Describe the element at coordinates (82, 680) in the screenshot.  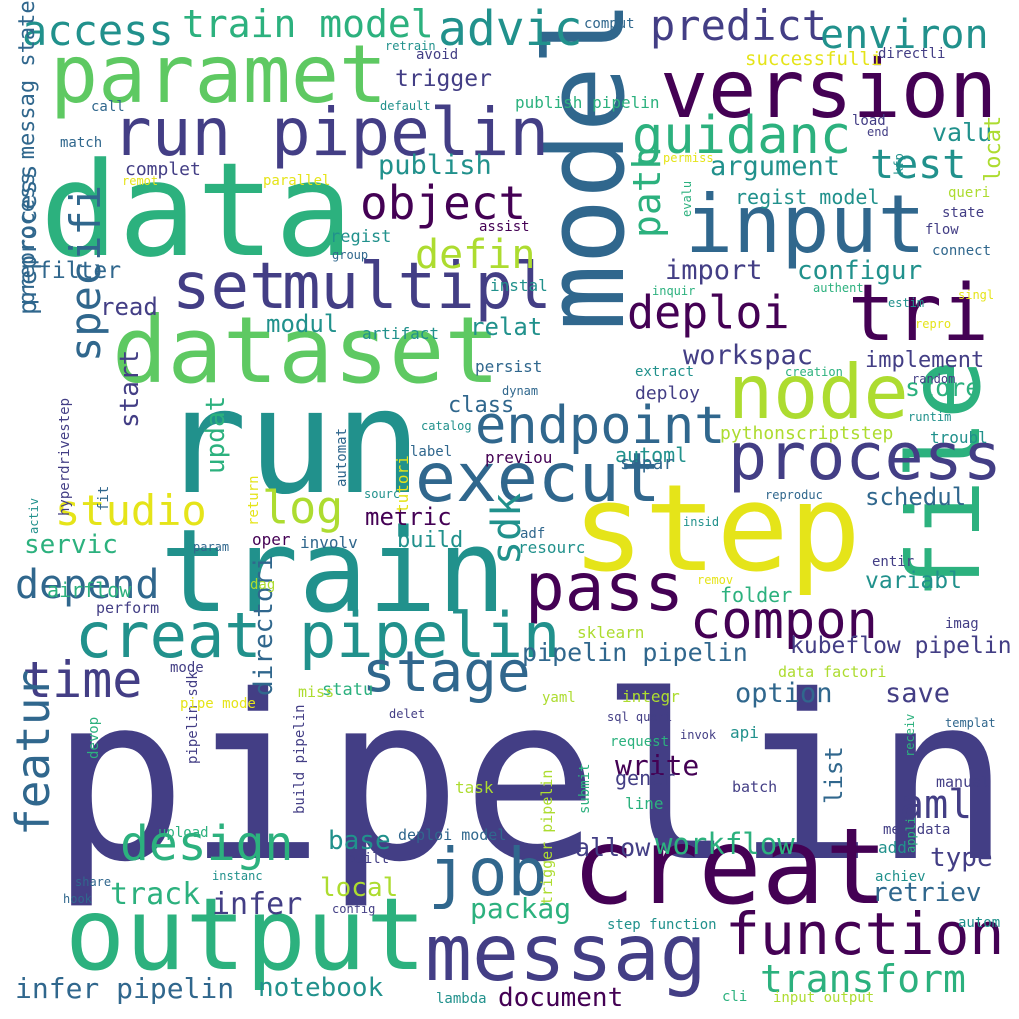
I see `word-time: time` at that location.